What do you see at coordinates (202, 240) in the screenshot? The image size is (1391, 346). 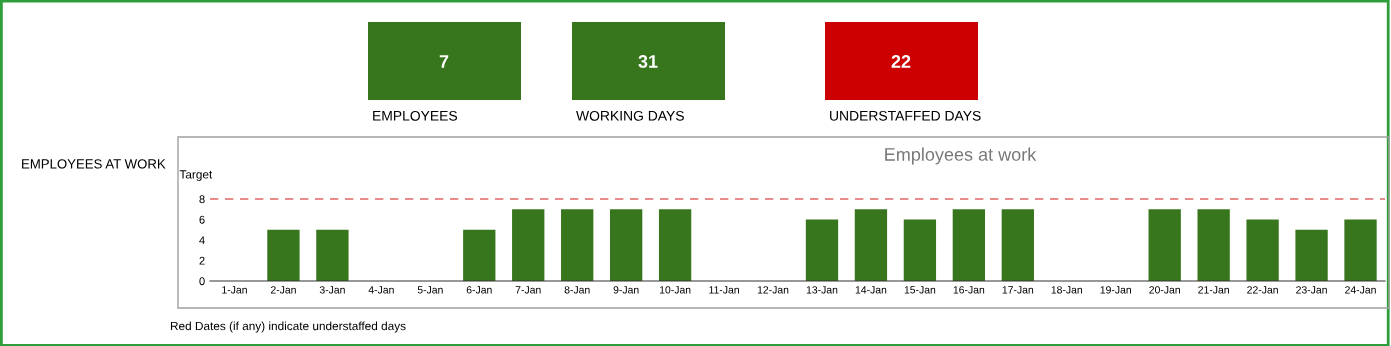 I see `y-tick-label: 4` at bounding box center [202, 240].